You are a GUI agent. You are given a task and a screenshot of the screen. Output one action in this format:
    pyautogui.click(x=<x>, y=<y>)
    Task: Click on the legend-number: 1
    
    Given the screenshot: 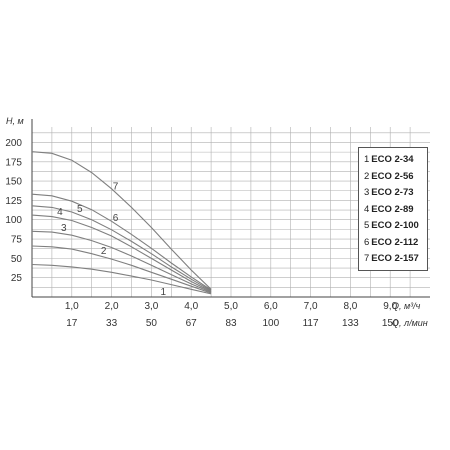 What is the action you would take?
    pyautogui.click(x=367, y=159)
    